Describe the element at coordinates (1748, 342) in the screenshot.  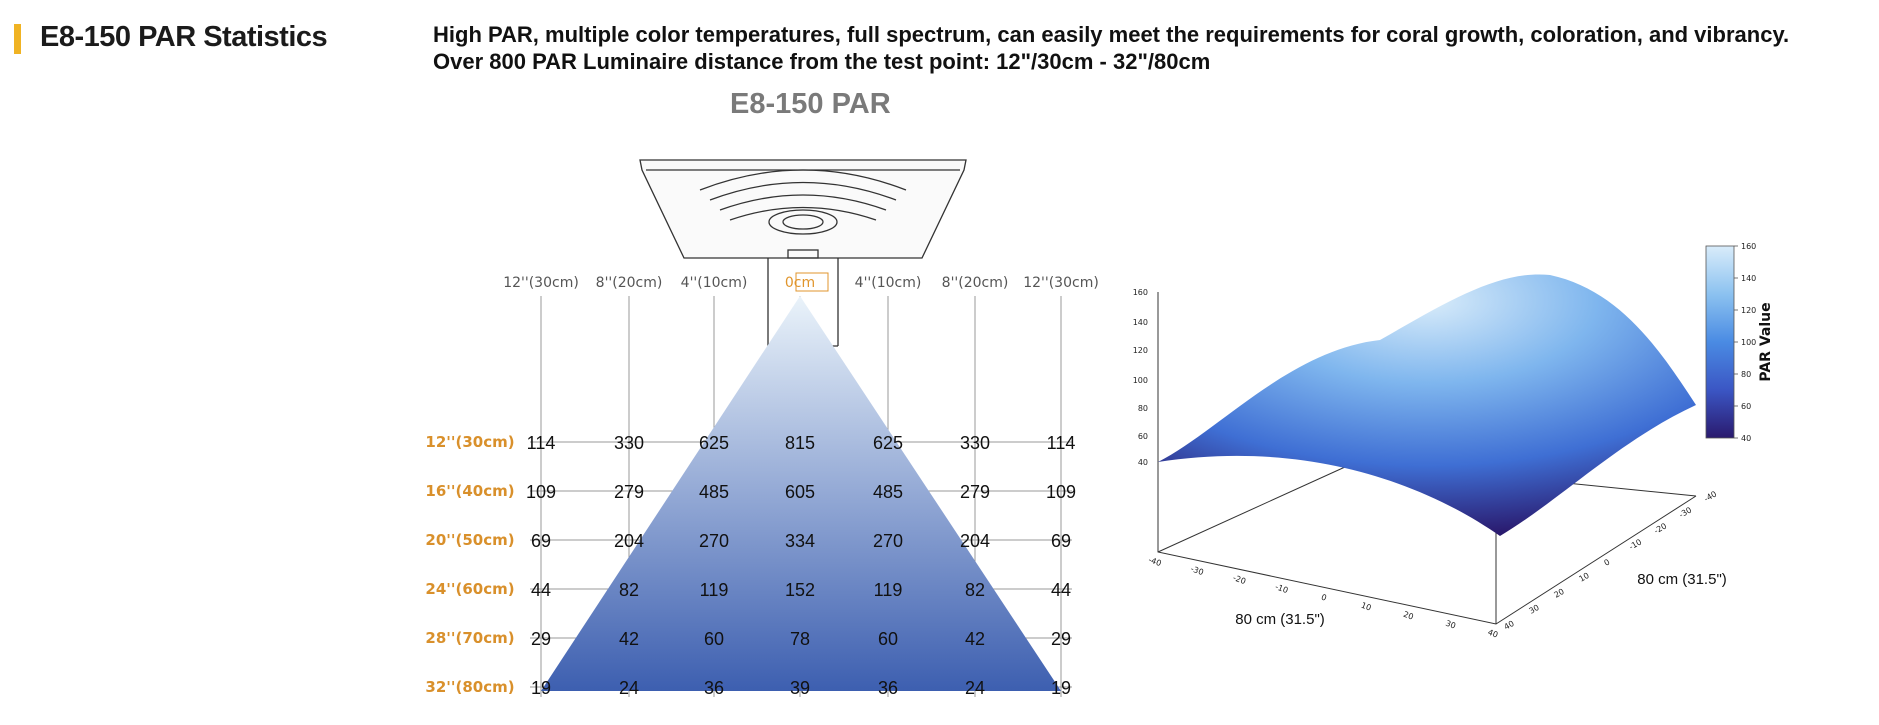
I see `colorbar-tick-label: 100` at that location.